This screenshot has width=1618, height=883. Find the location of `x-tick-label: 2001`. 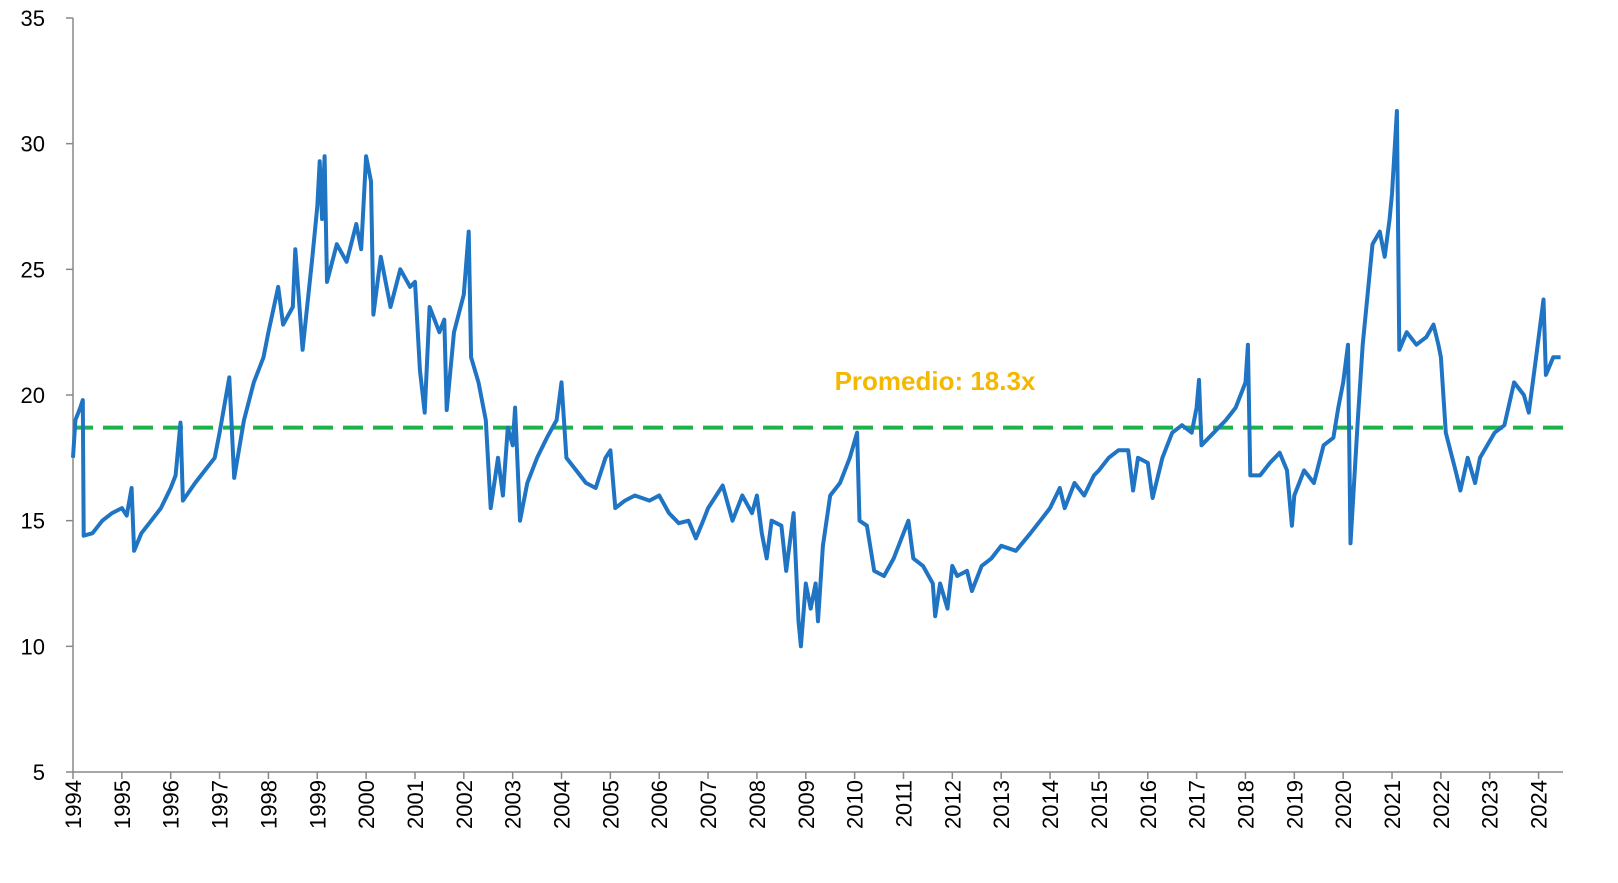

x-tick-label: 2001 is located at coordinates (415, 804).